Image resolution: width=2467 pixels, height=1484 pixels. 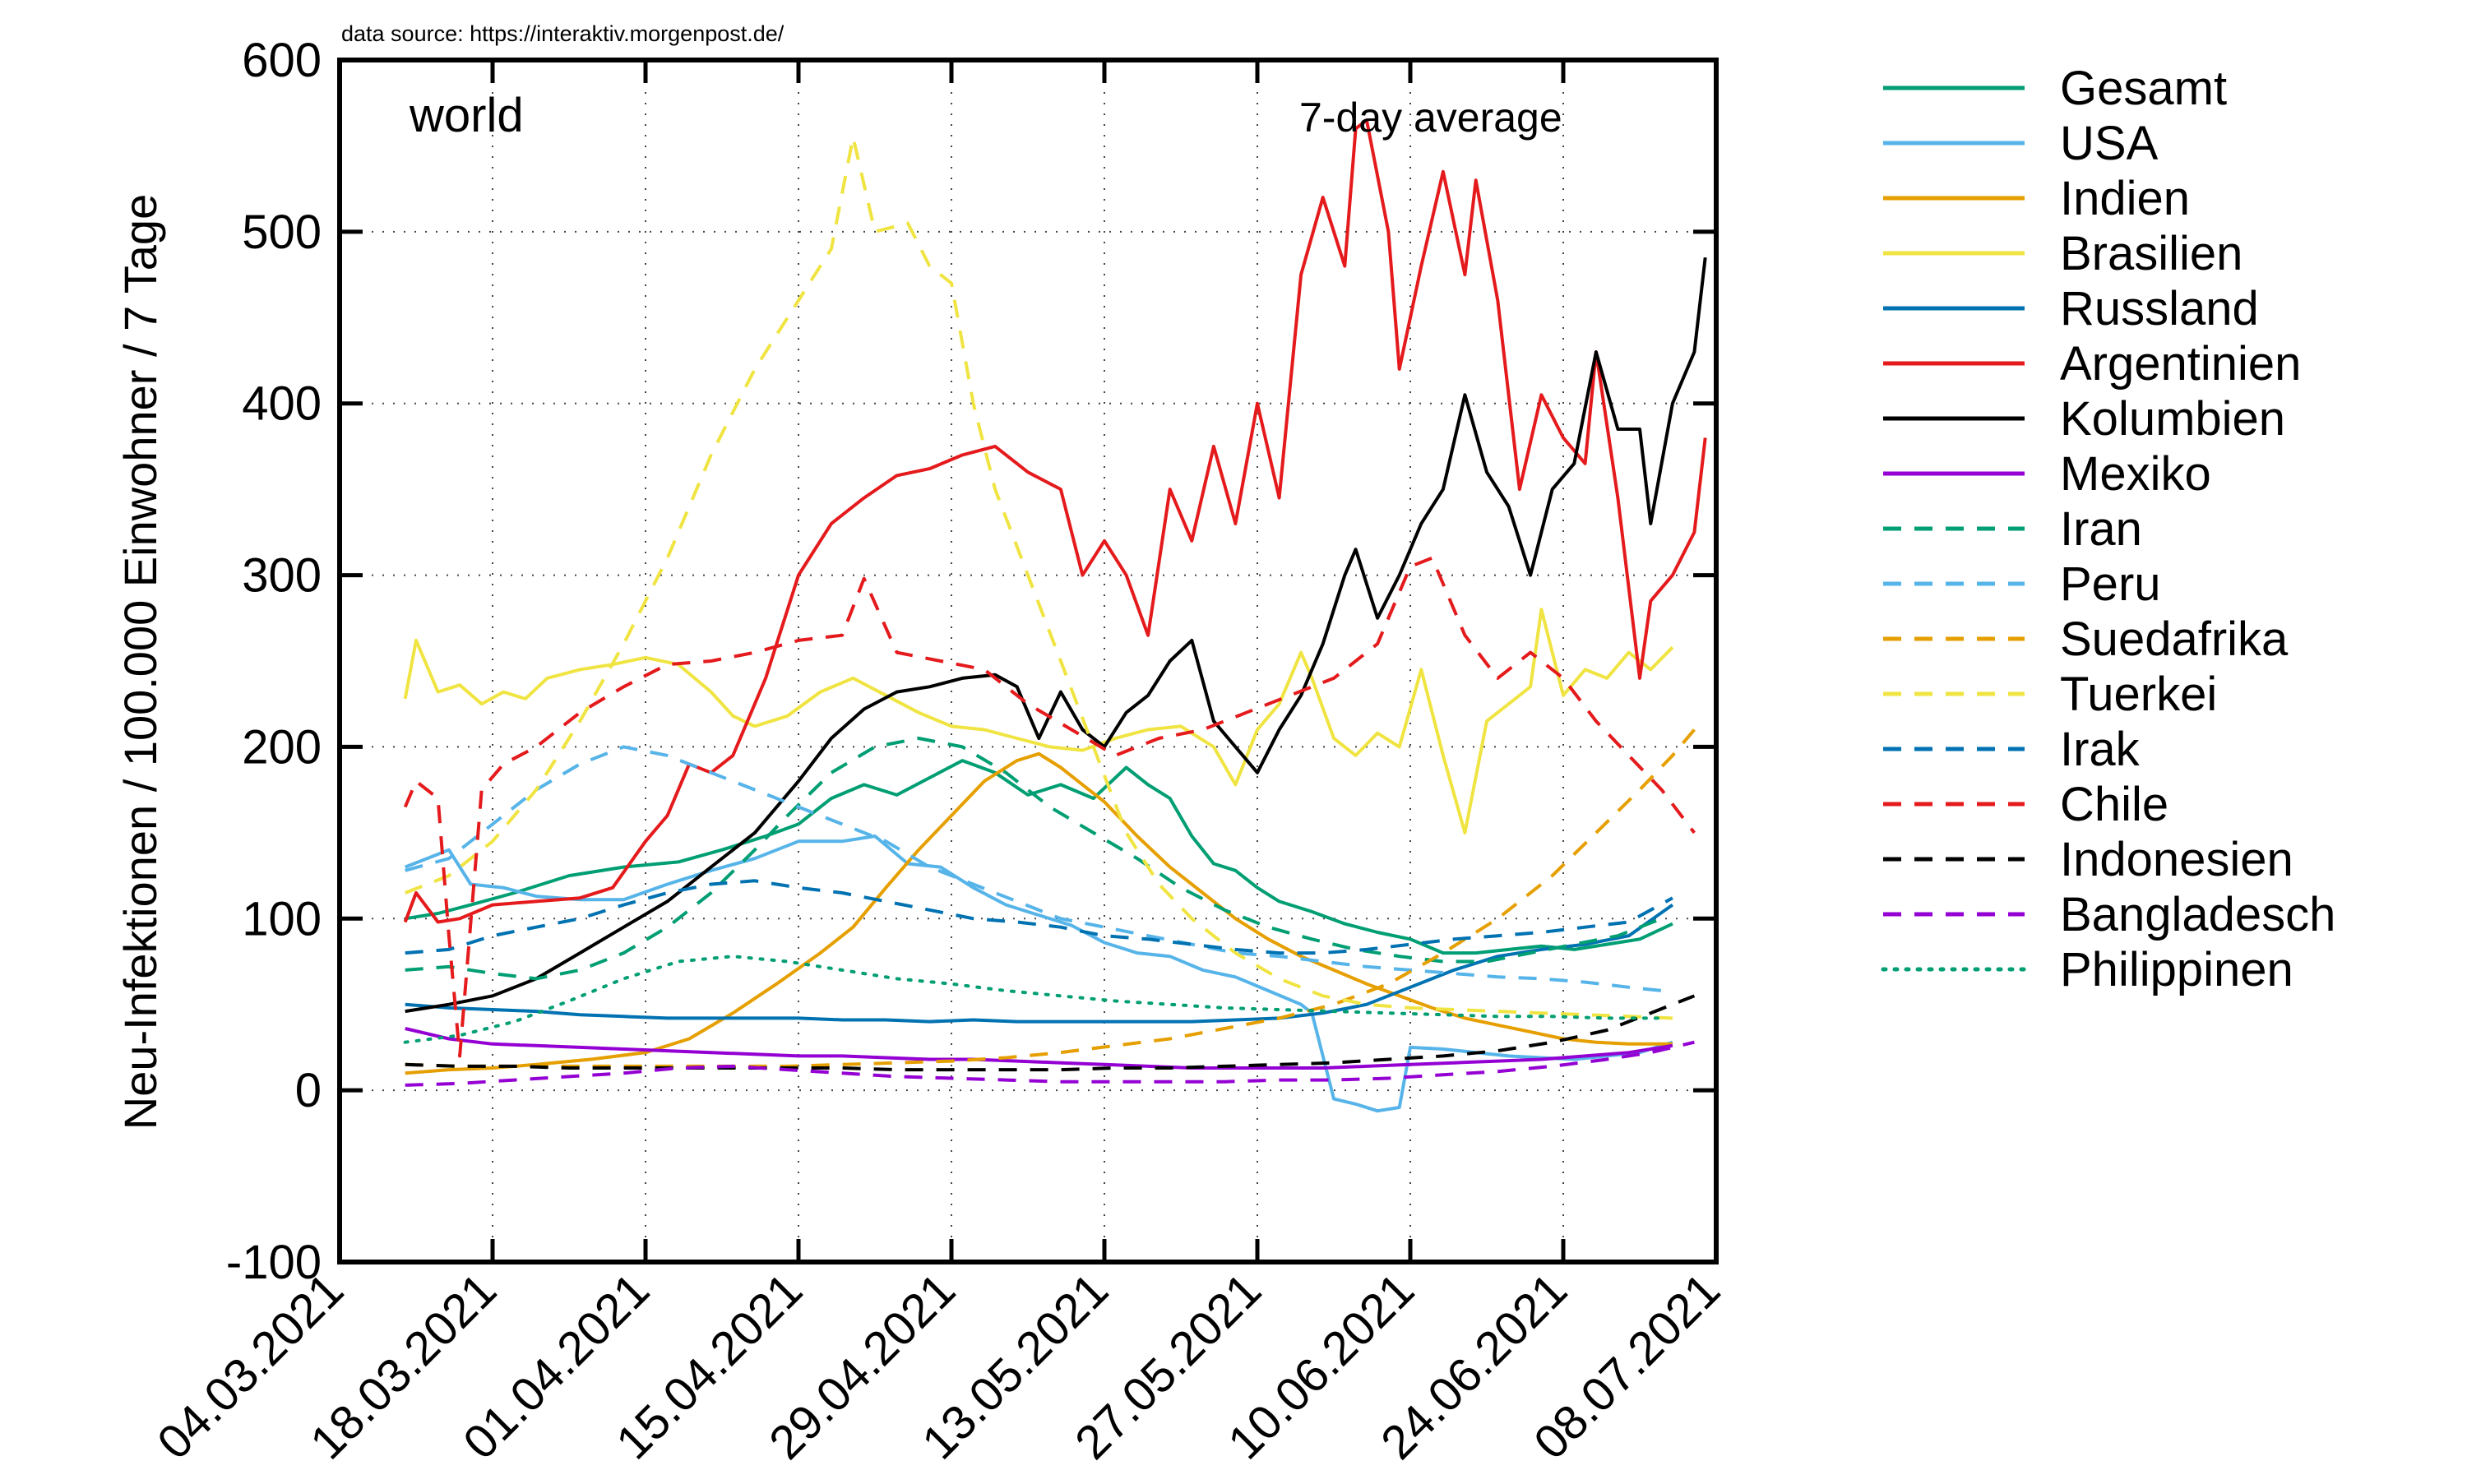 I want to click on series-line-mexiko, so click(x=1039, y=1048).